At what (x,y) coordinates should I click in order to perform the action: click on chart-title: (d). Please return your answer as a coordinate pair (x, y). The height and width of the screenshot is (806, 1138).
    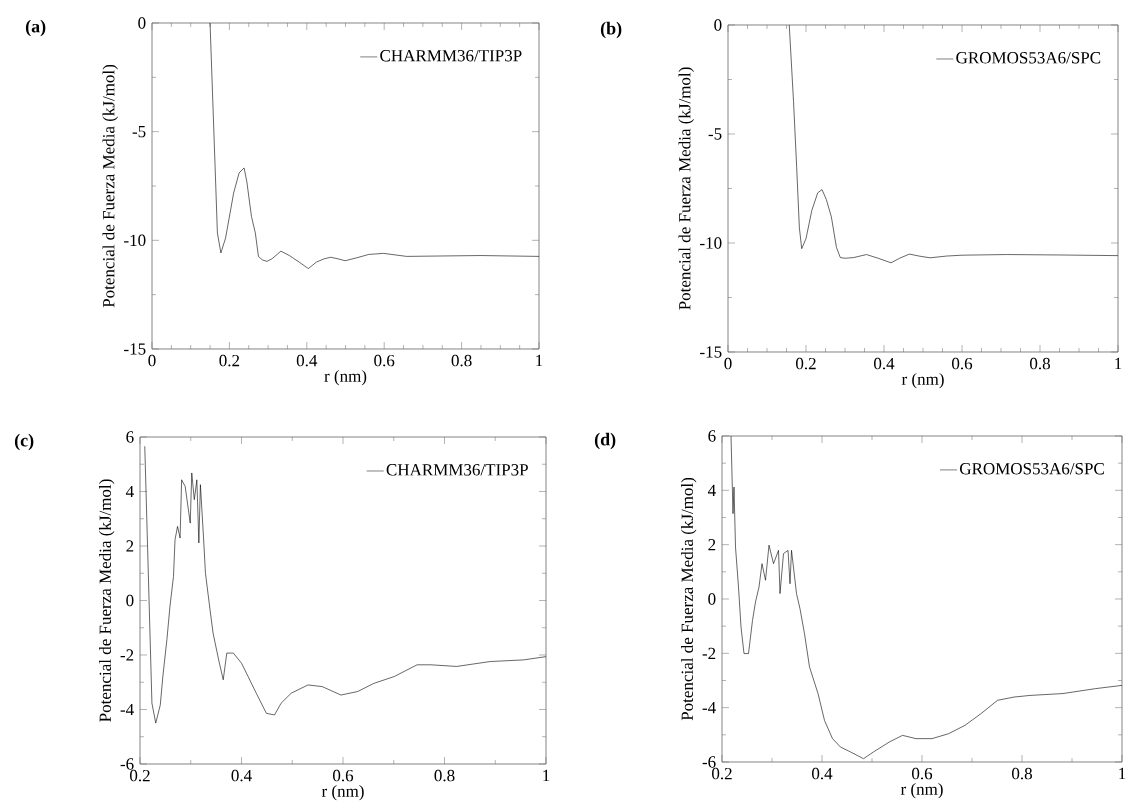
    Looking at the image, I should click on (605, 441).